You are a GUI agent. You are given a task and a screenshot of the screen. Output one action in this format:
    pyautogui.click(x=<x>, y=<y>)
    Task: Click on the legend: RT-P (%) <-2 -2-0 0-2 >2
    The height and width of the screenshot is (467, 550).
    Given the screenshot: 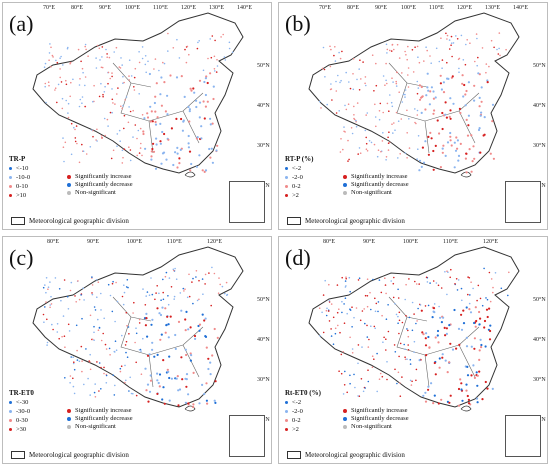 What is the action you would take?
    pyautogui.click(x=299, y=177)
    